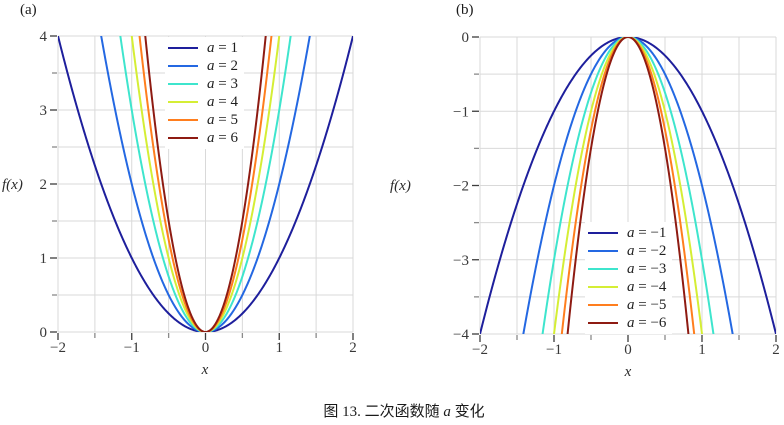 The width and height of the screenshot is (784, 425). Describe the element at coordinates (465, 10) in the screenshot. I see `panel-label-b: (b)` at that location.